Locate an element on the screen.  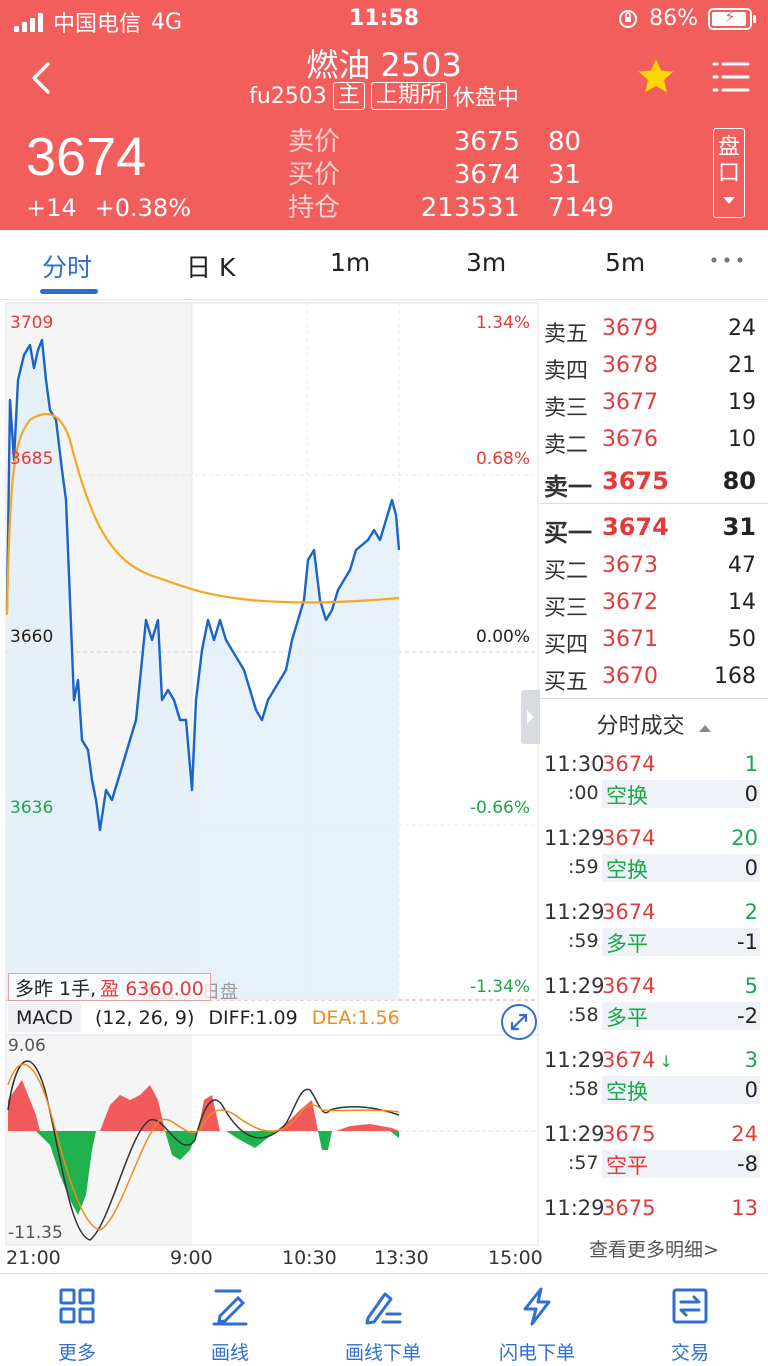
favorite-star-icon is located at coordinates (656, 76).